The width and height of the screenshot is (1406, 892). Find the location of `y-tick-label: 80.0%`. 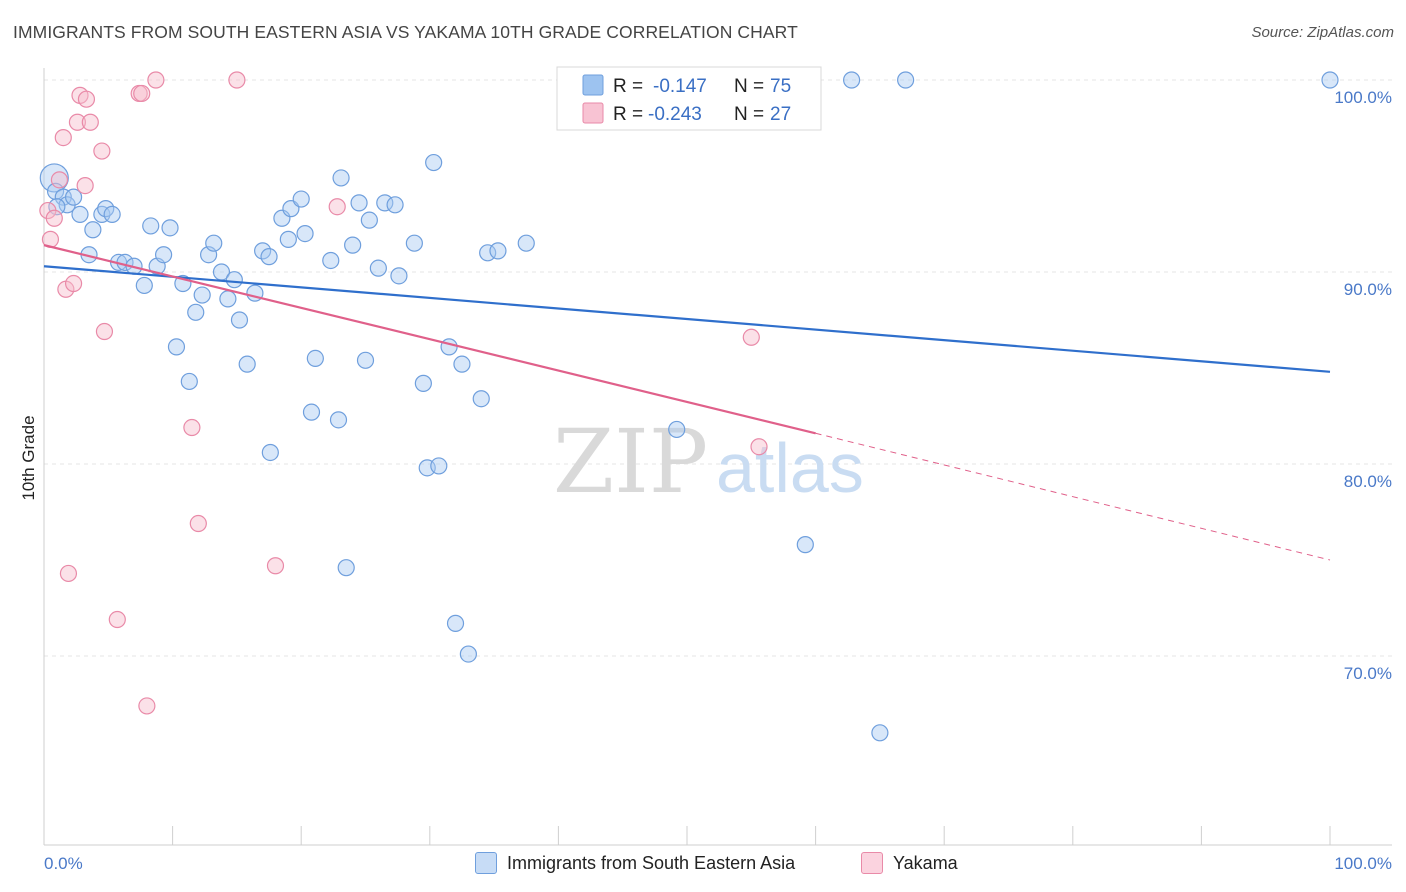

y-tick-label: 80.0% is located at coordinates (1368, 481).